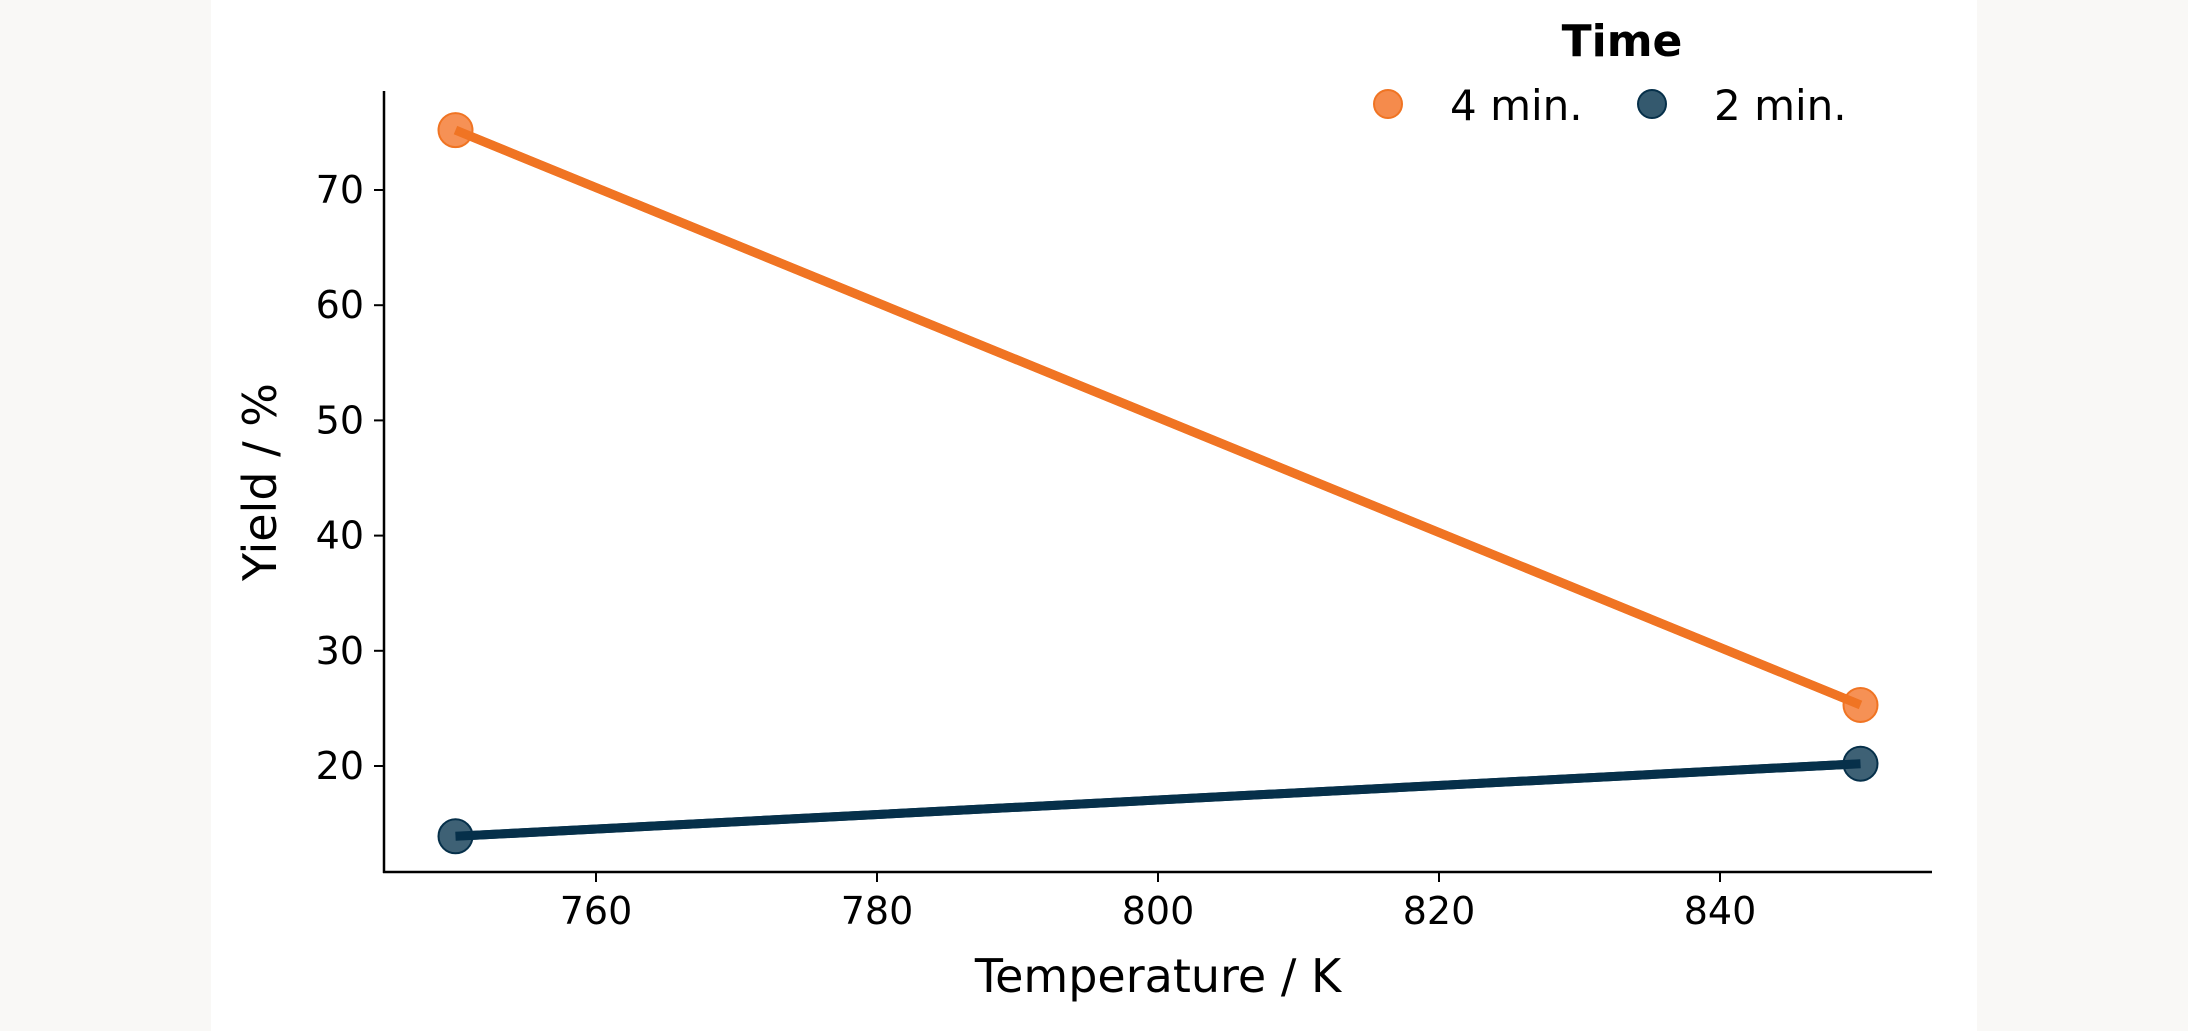  Describe the element at coordinates (340, 305) in the screenshot. I see `y-tick-label: 60` at that location.